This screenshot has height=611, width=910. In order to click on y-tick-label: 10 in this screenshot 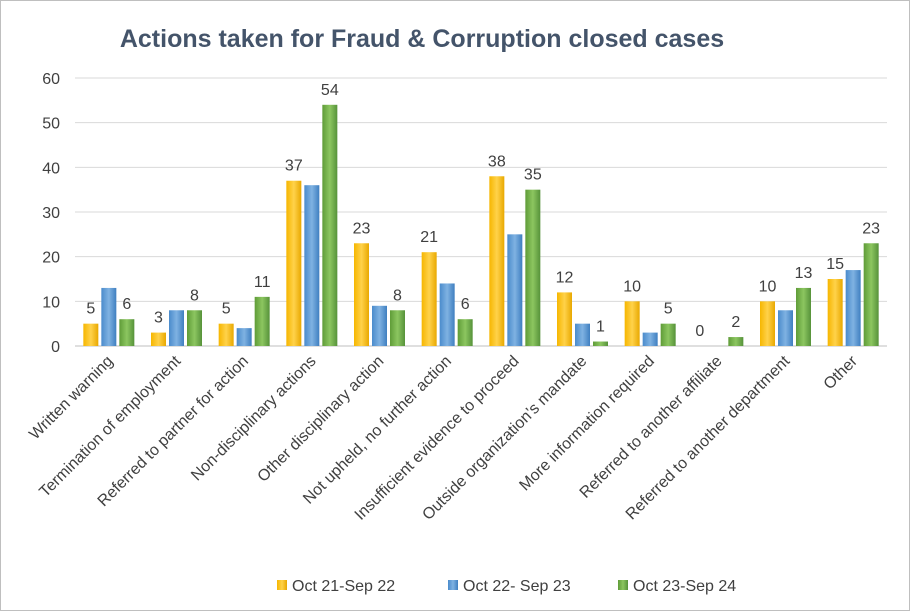, I will do `click(51, 302)`.